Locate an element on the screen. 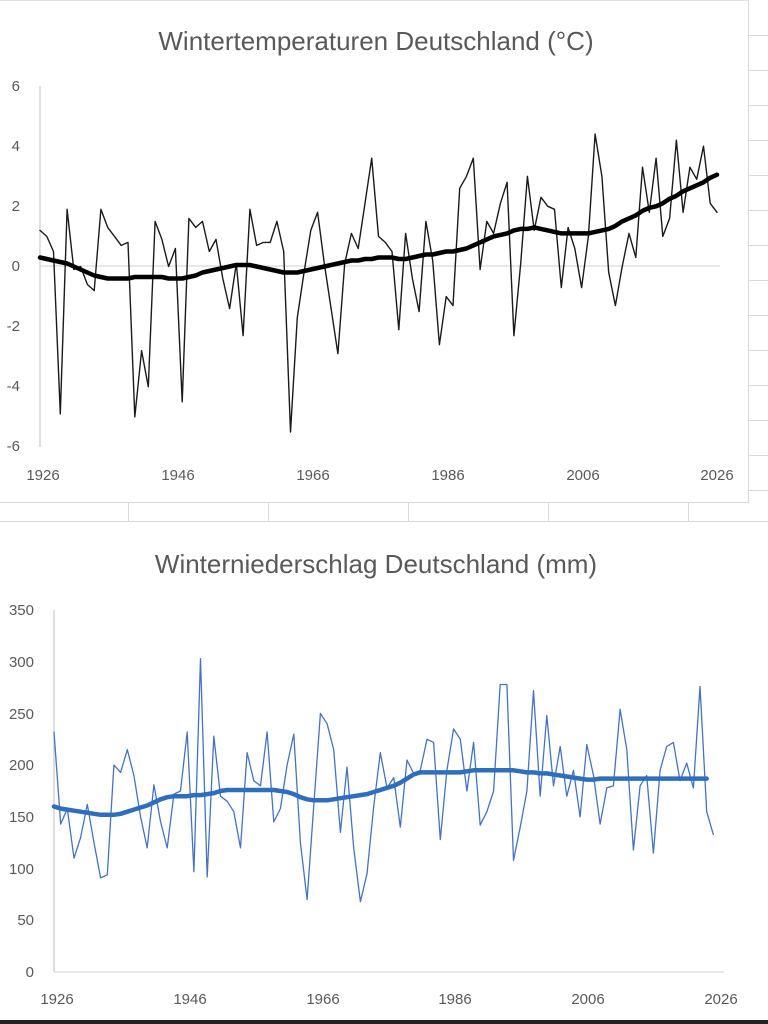  y-tick-labels: 6 4 2 0 -2 -4 -6 is located at coordinates (13, 266).